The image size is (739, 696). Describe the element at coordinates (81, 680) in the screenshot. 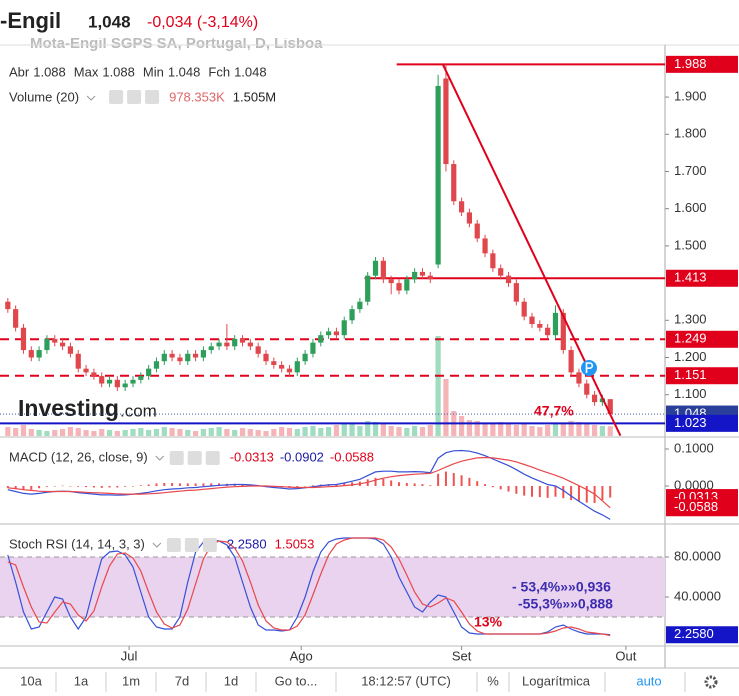

I see `toolbar-button: 1a` at that location.